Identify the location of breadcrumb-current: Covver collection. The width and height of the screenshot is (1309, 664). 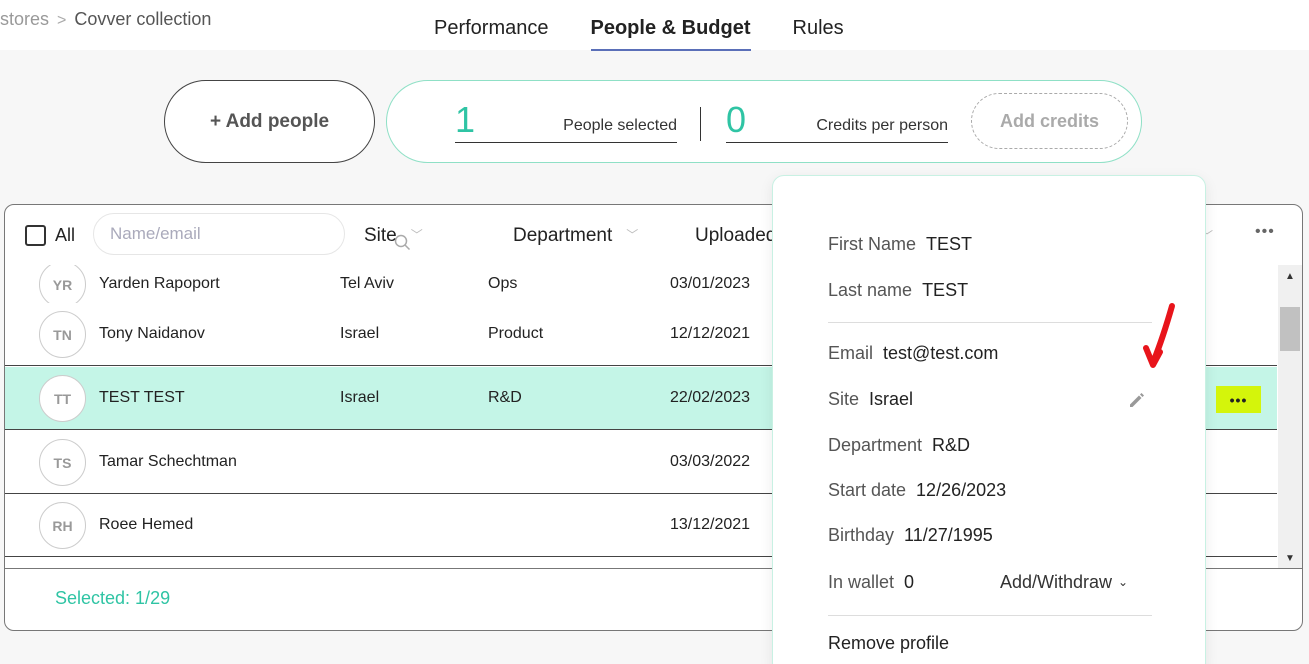
(143, 19).